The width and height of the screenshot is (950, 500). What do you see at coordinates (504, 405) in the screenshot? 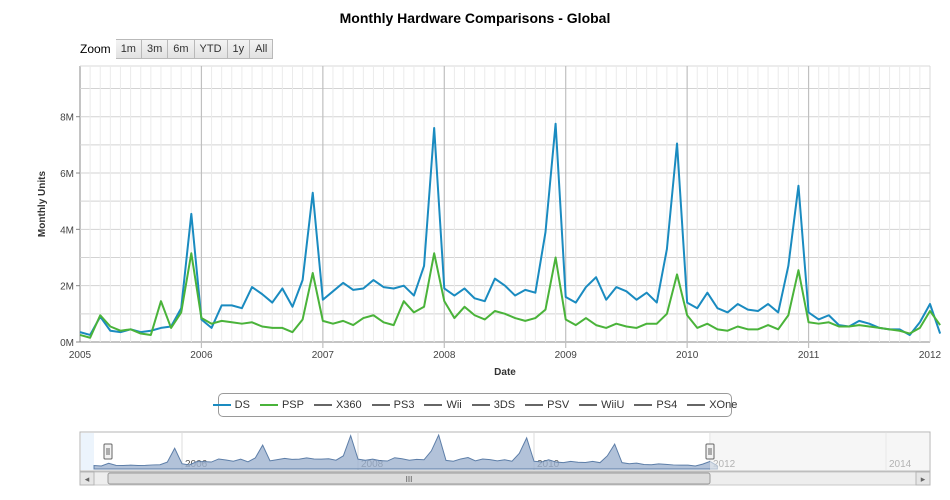
I see `legend-label: 3DS` at bounding box center [504, 405].